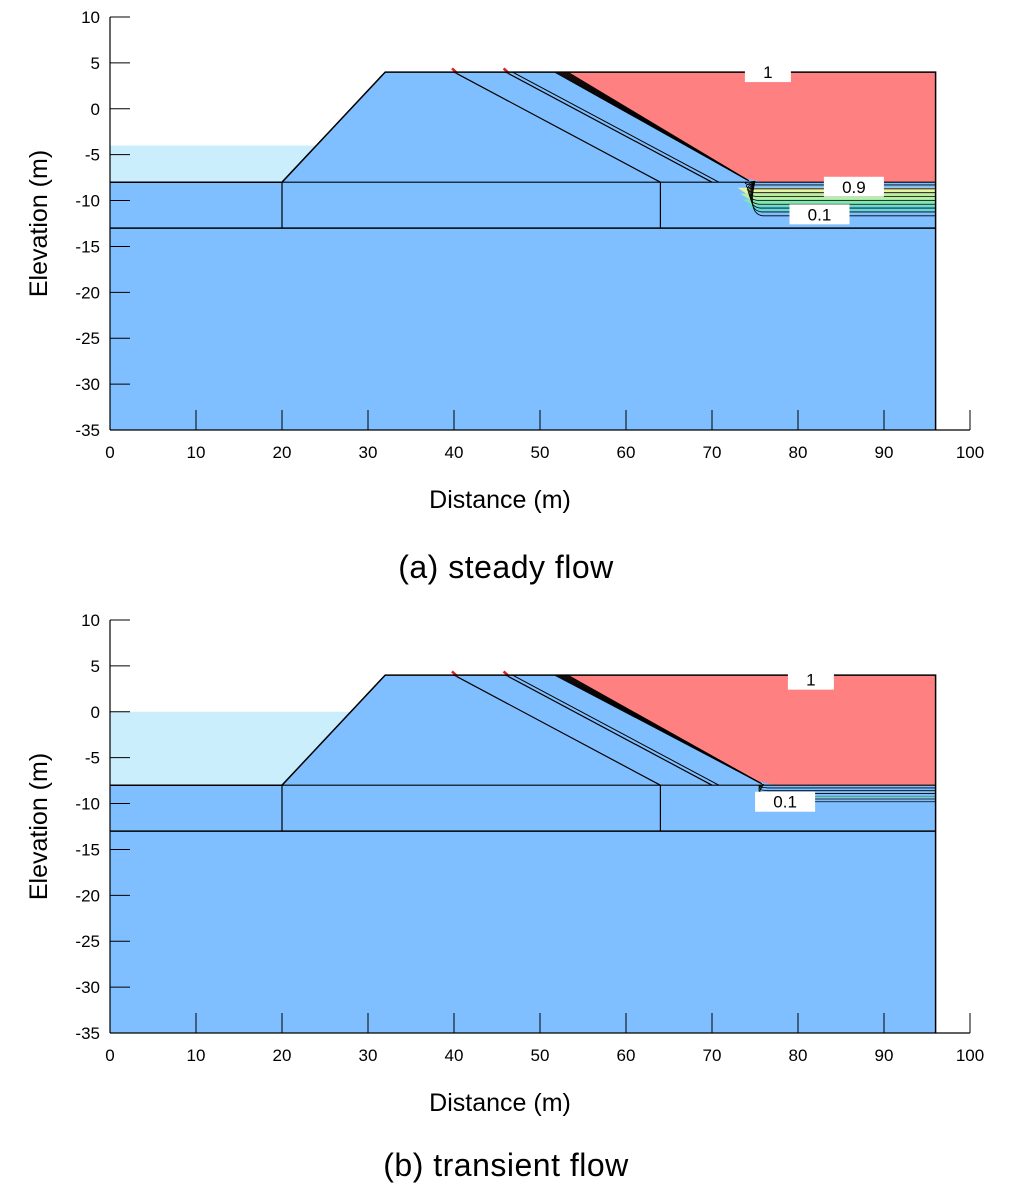  Describe the element at coordinates (506, 567) in the screenshot. I see `figure-caption: (a) steady flow` at that location.